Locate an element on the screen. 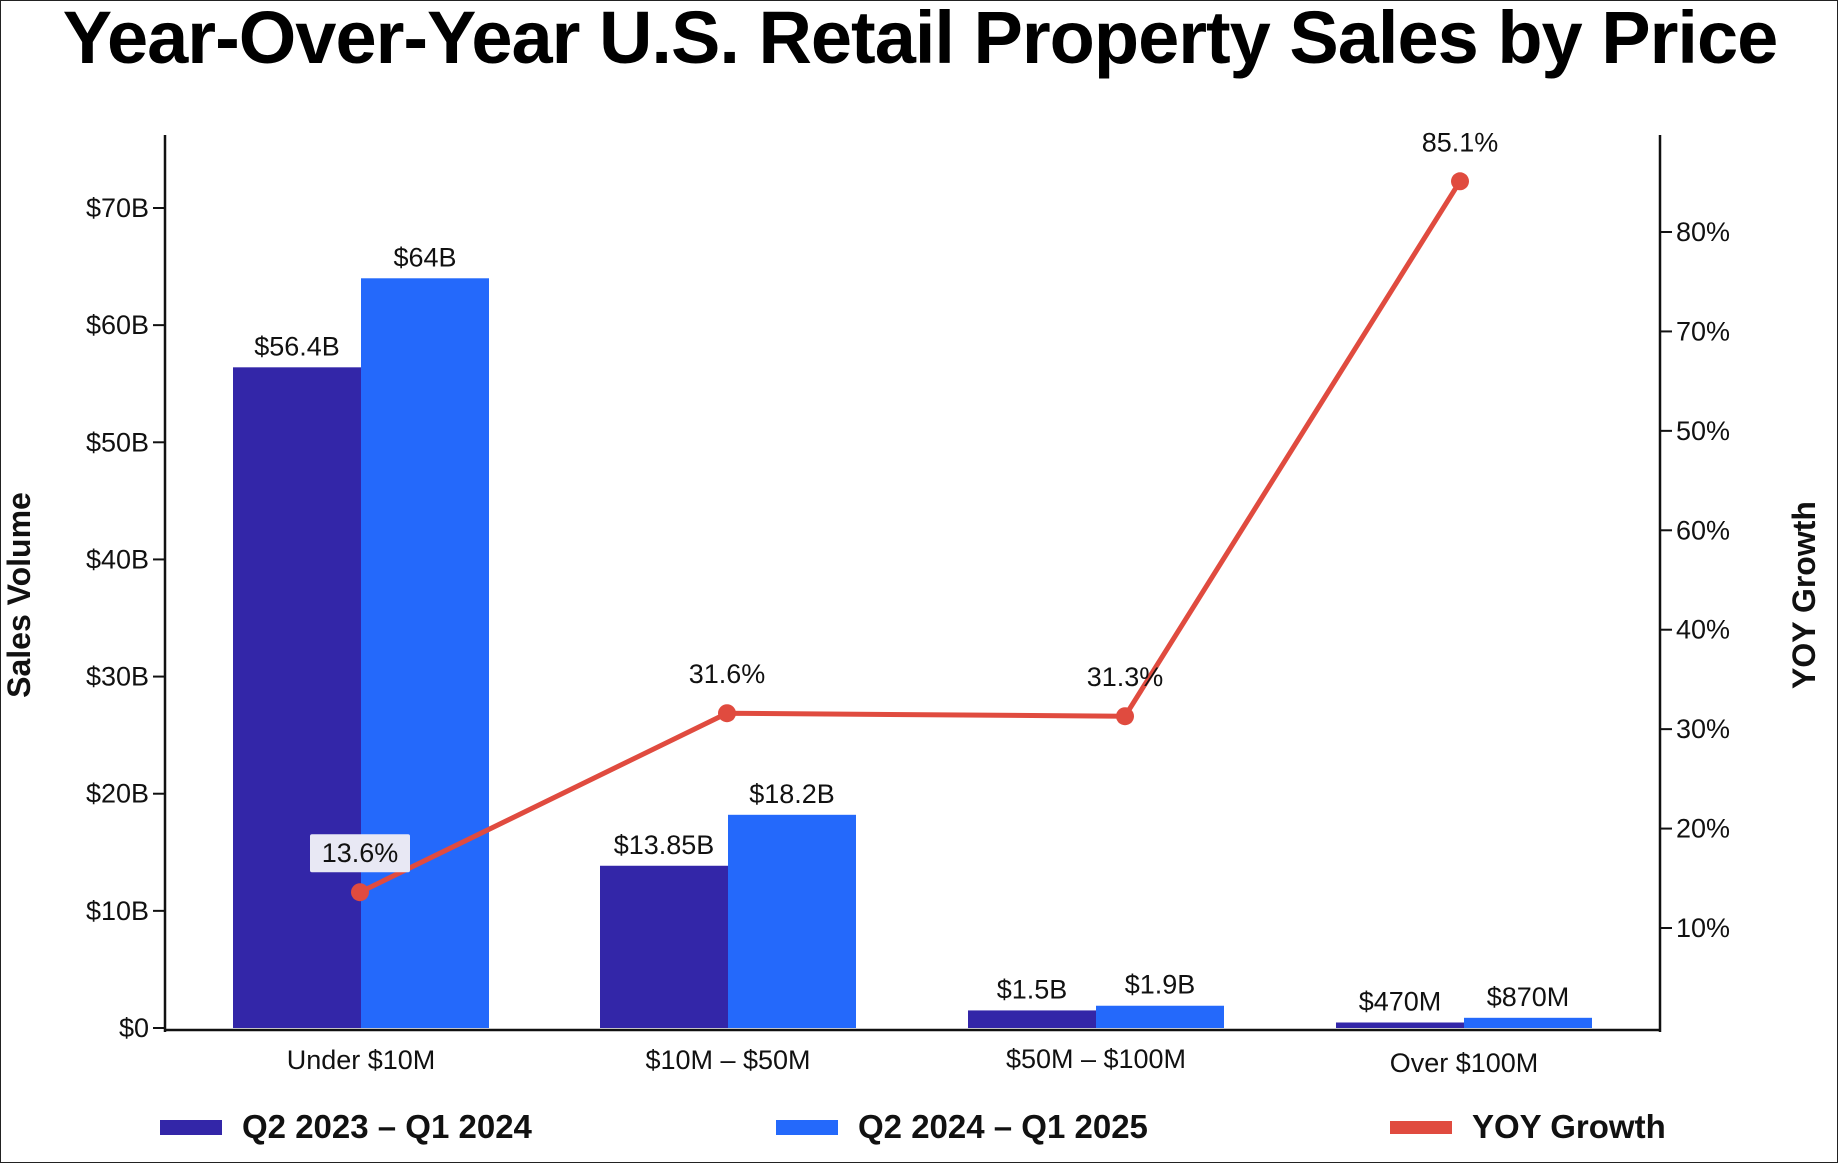 The width and height of the screenshot is (1840, 1165). y2-tick-label: 30% is located at coordinates (1703, 729).